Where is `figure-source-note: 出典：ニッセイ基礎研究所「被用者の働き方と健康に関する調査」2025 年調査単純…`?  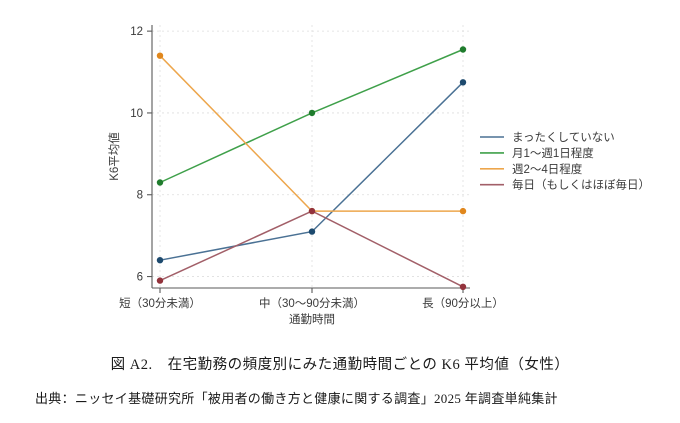 figure-source-note: 出典：ニッセイ基礎研究所「被用者の働き方と健康に関する調査」2025 年調査単純… is located at coordinates (296, 398).